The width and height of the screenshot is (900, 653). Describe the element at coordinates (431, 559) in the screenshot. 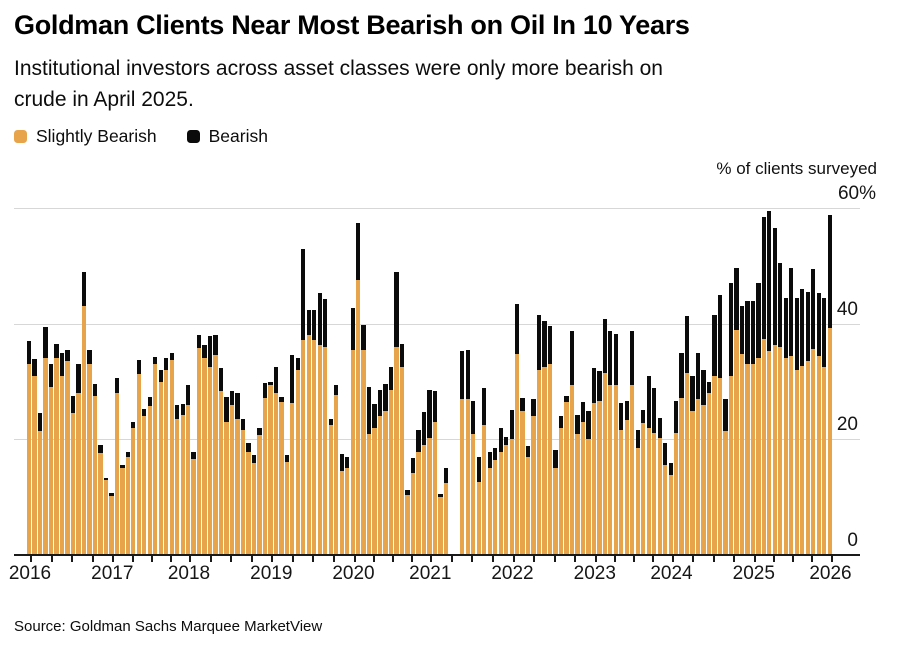

I see `year-tick-2021` at that location.